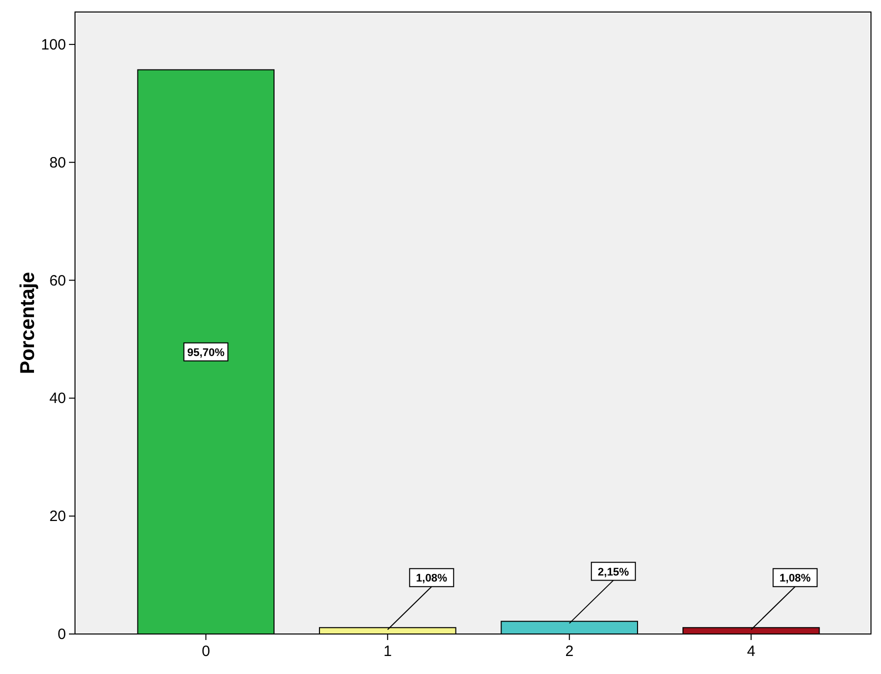 The image size is (881, 674). Describe the element at coordinates (28, 323) in the screenshot. I see `y-axis-title: Porcentaje` at that location.